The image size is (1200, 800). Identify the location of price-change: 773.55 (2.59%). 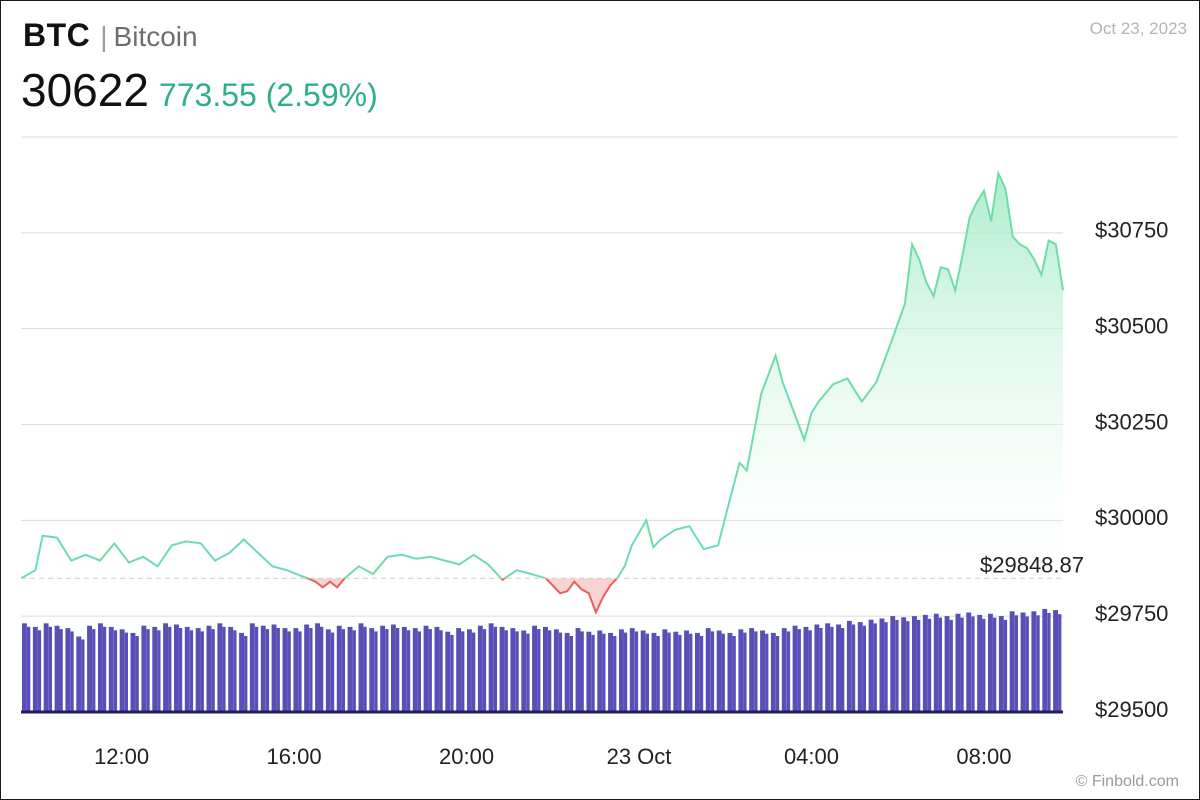
(268, 95).